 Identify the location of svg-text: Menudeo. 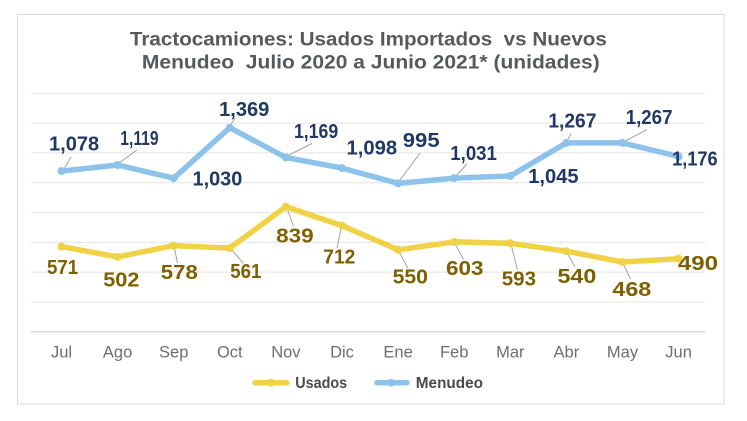
(449, 383).